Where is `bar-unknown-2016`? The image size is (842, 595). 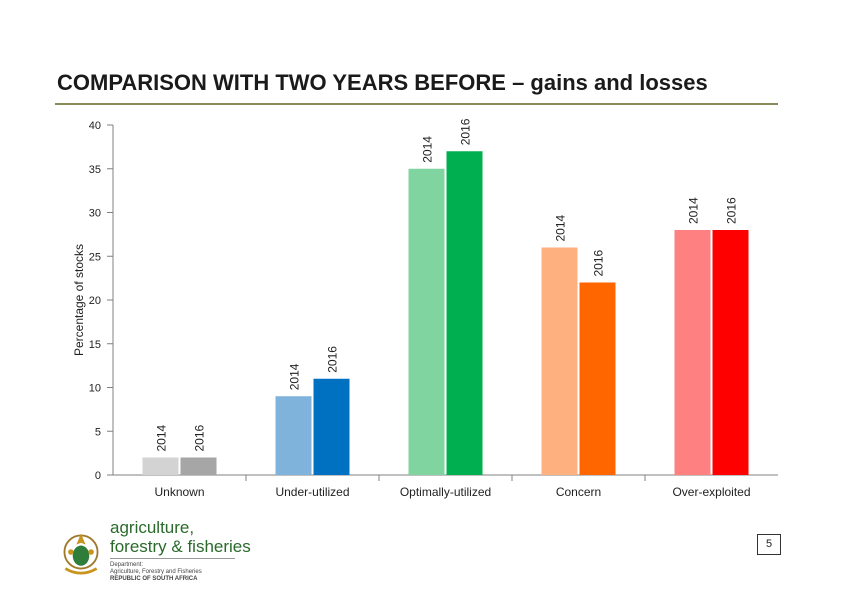 bar-unknown-2016 is located at coordinates (198, 466).